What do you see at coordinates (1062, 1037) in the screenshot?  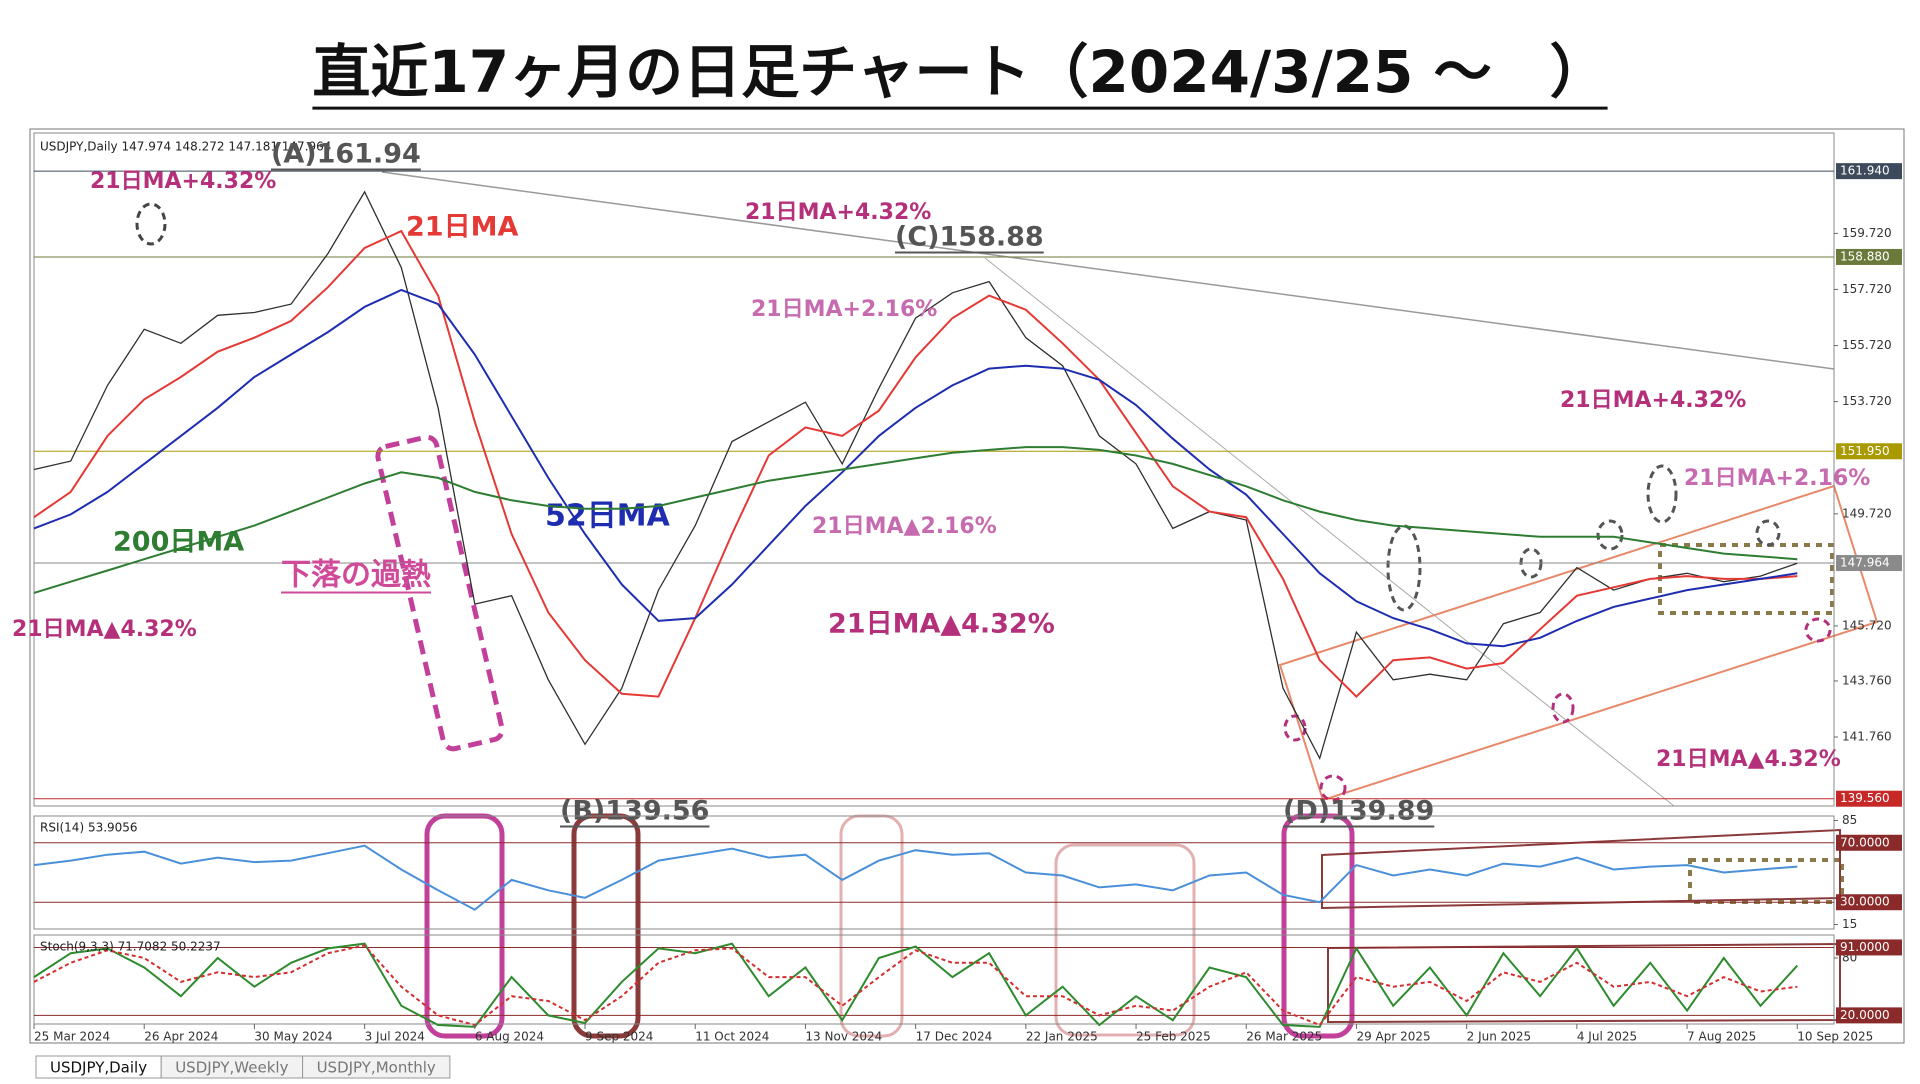 I see `x-tick-label: 22 Jan 2025` at bounding box center [1062, 1037].